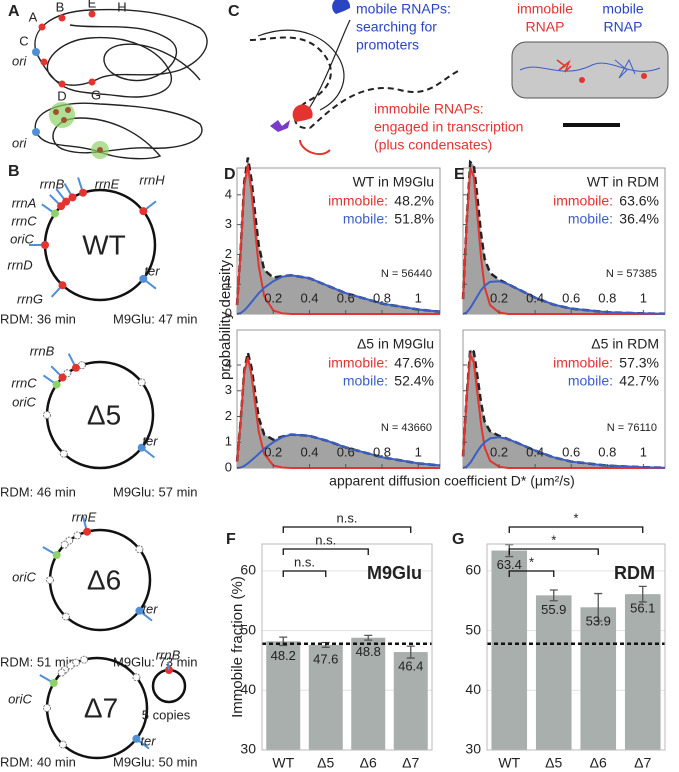  I want to click on panel-label: C, so click(234, 11).